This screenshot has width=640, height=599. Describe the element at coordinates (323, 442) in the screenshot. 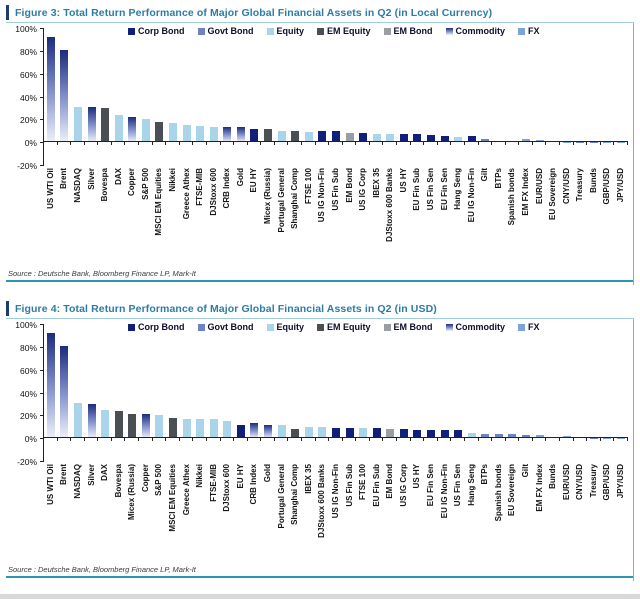

I see `bar-column: DJStoxx 600 Banks` at that location.